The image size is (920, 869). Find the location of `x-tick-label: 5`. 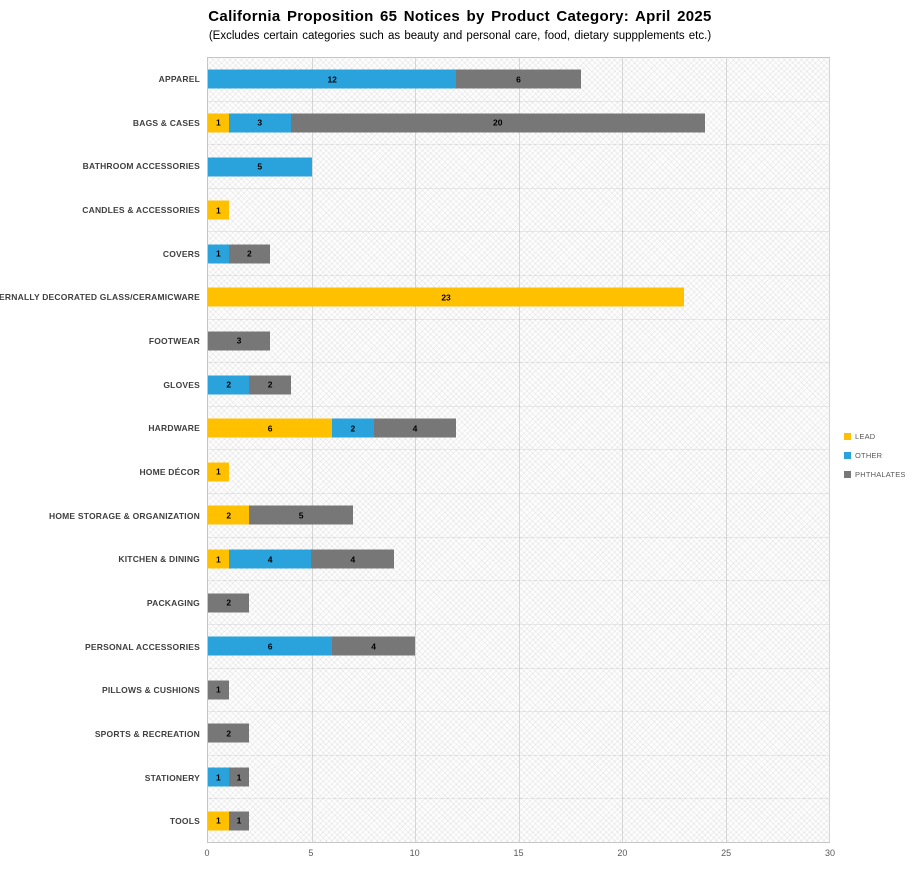

x-tick-label: 5 is located at coordinates (311, 853).